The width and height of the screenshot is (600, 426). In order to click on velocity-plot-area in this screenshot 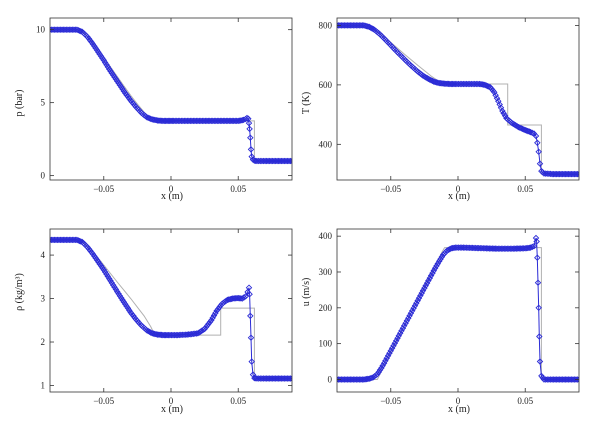, I will do `click(458, 308)`.